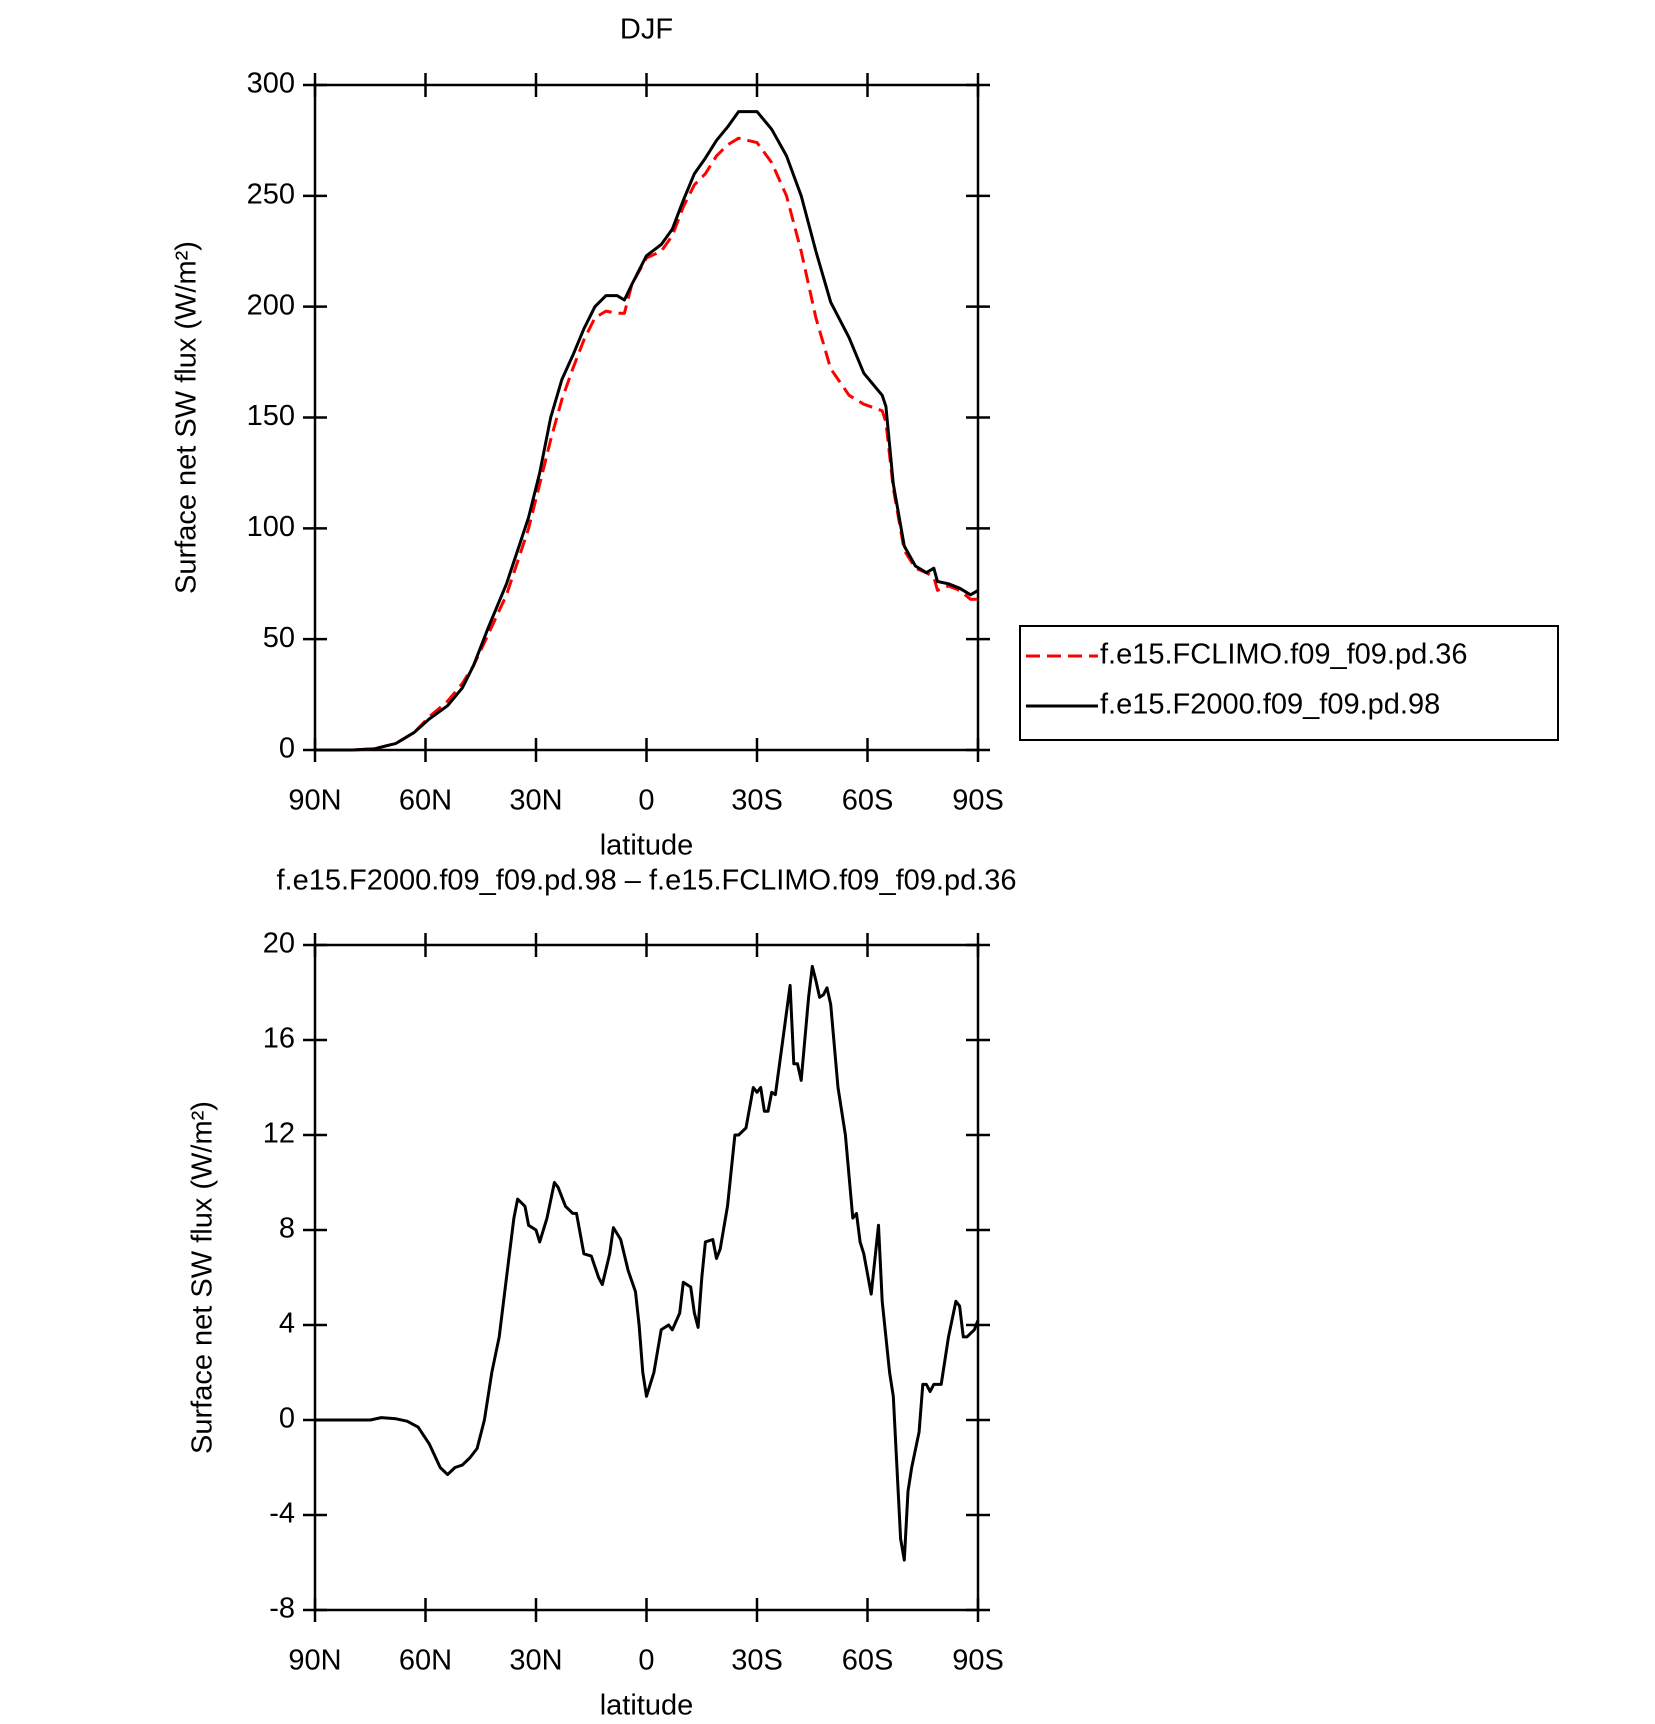 Image resolution: width=1655 pixels, height=1724 pixels. Describe the element at coordinates (279, 944) in the screenshot. I see `y-tick-label: 20` at that location.